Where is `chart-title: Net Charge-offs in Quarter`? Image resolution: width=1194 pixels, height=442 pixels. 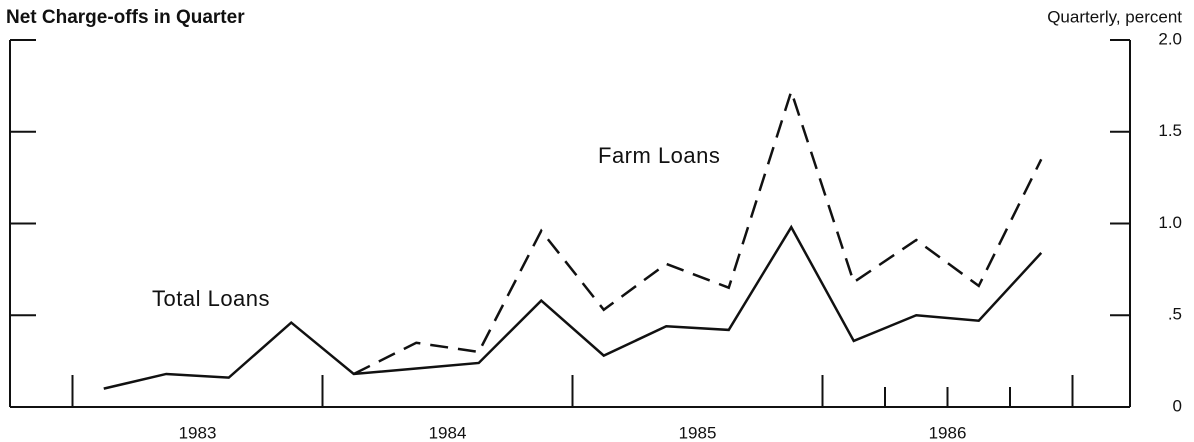 chart-title: Net Charge-offs in Quarter is located at coordinates (125, 17).